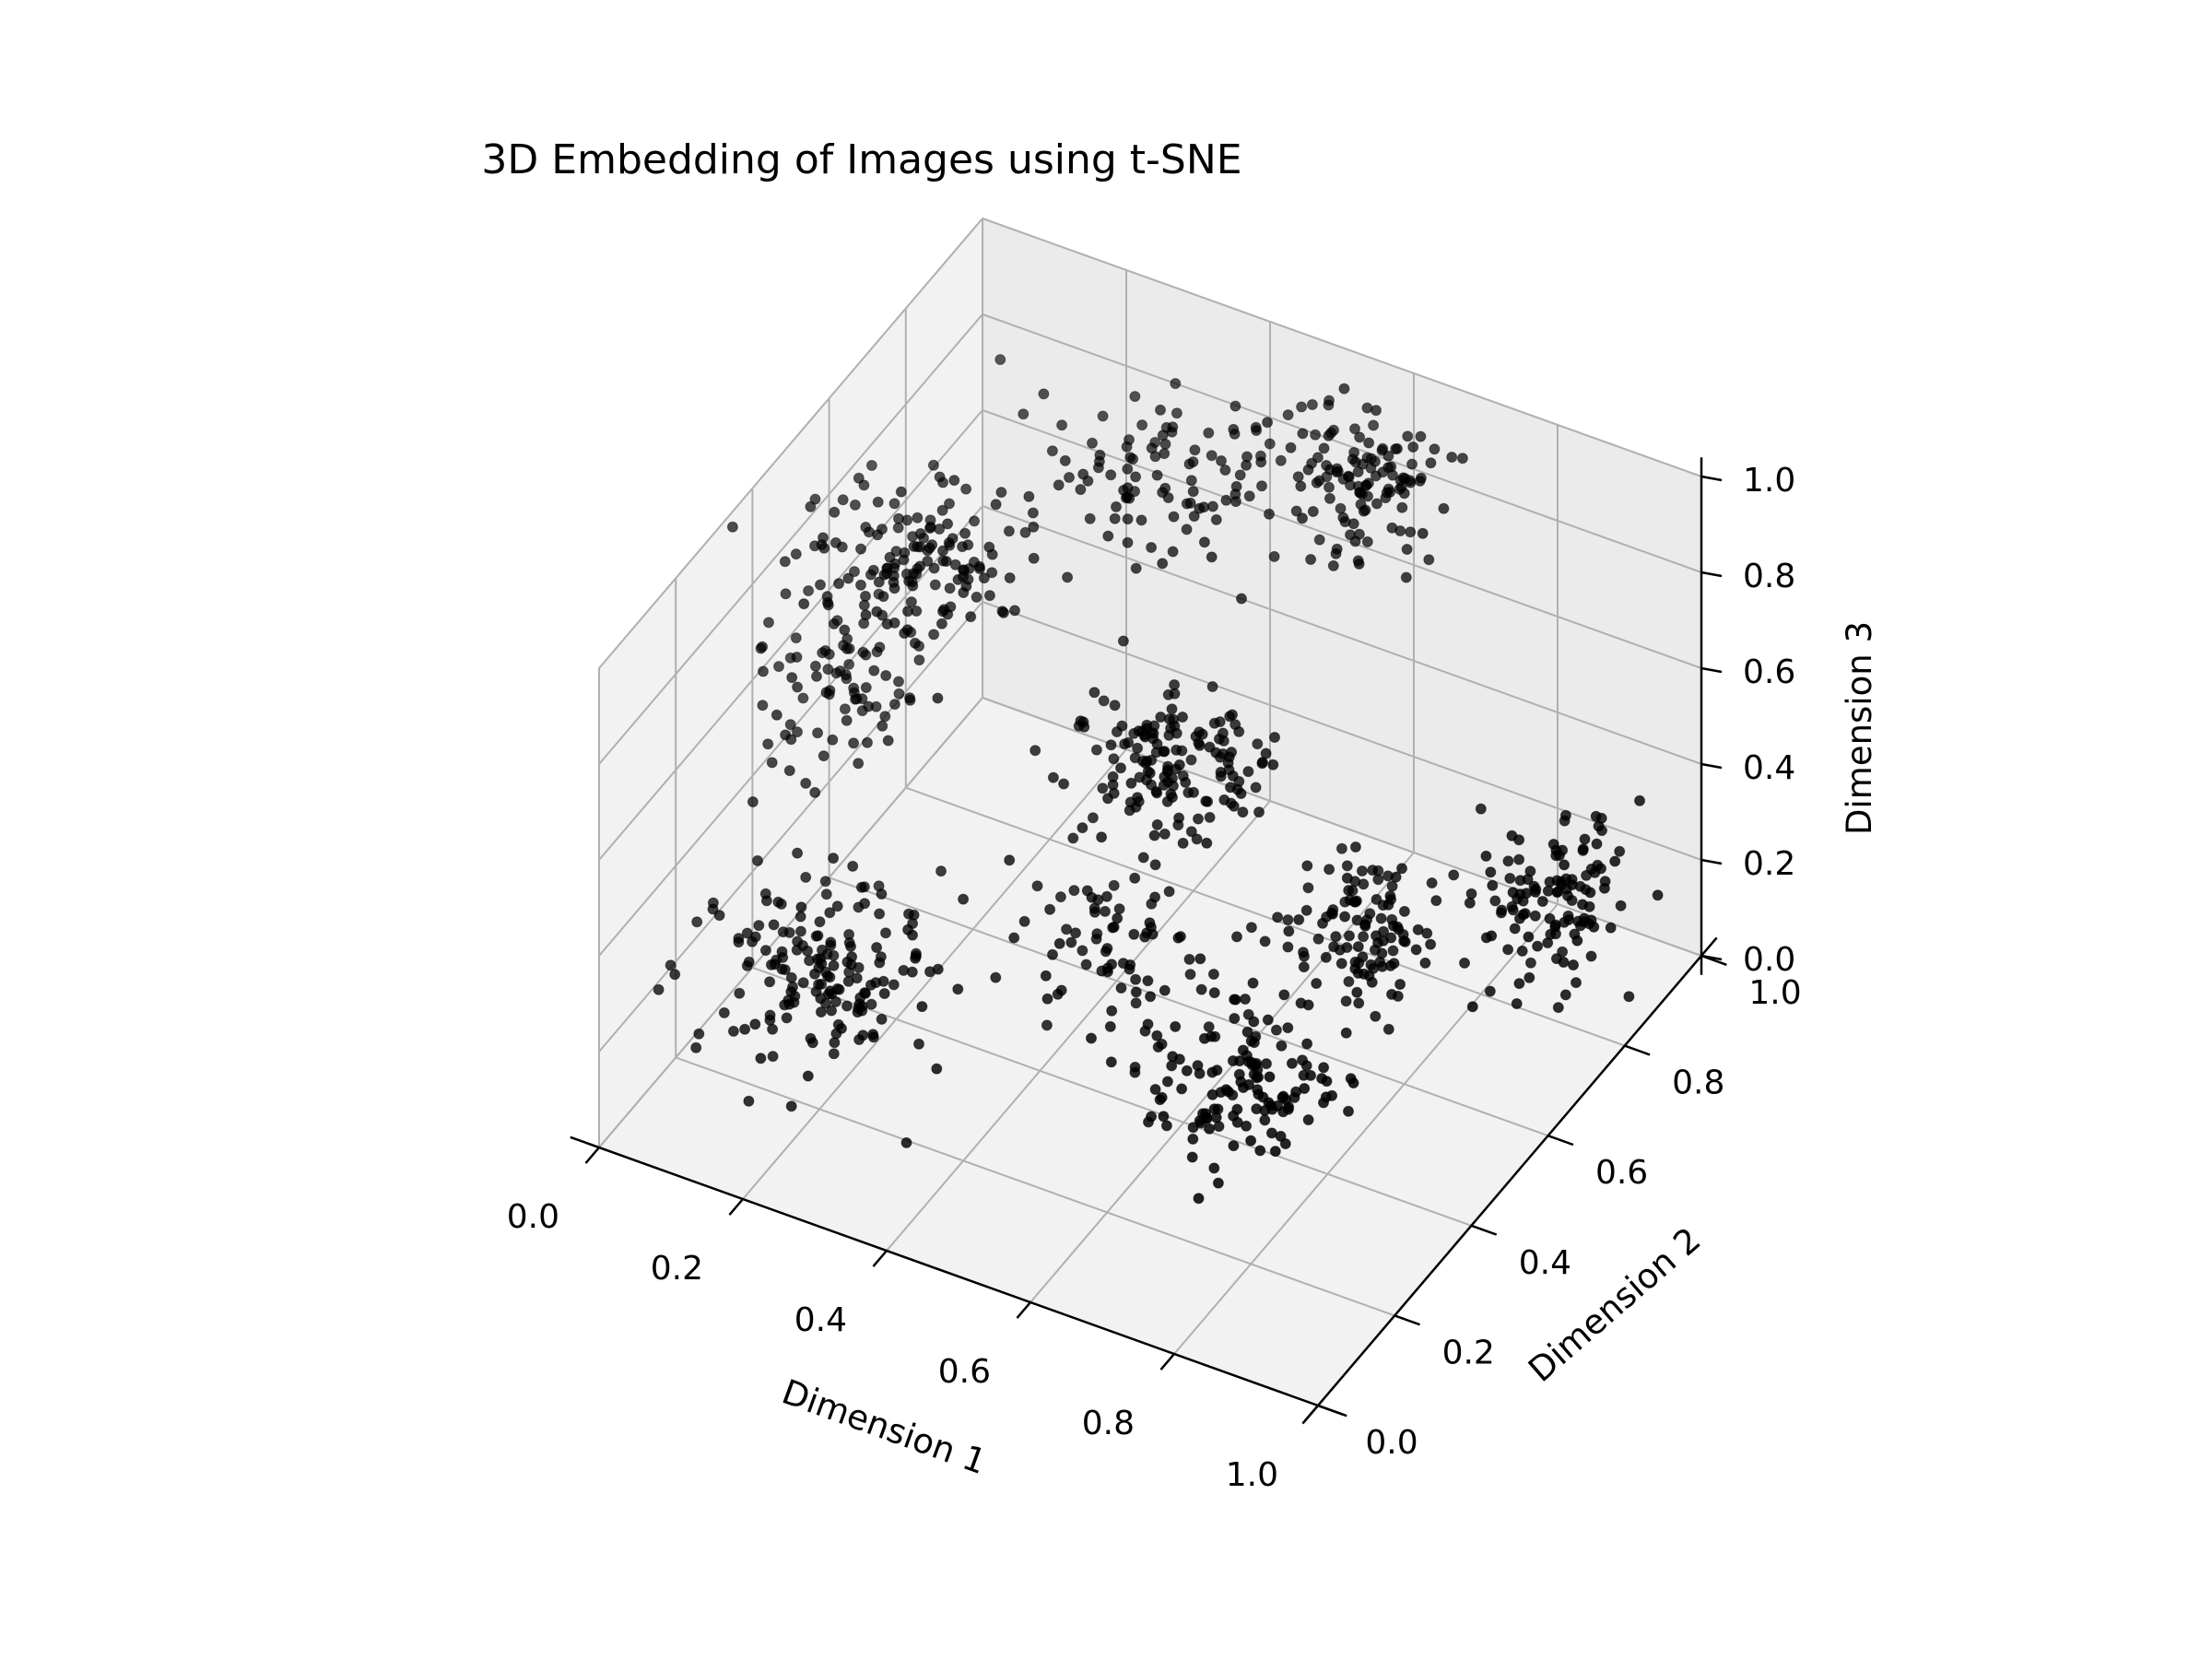  I want to click on grid-line, so click(1035, 1186).